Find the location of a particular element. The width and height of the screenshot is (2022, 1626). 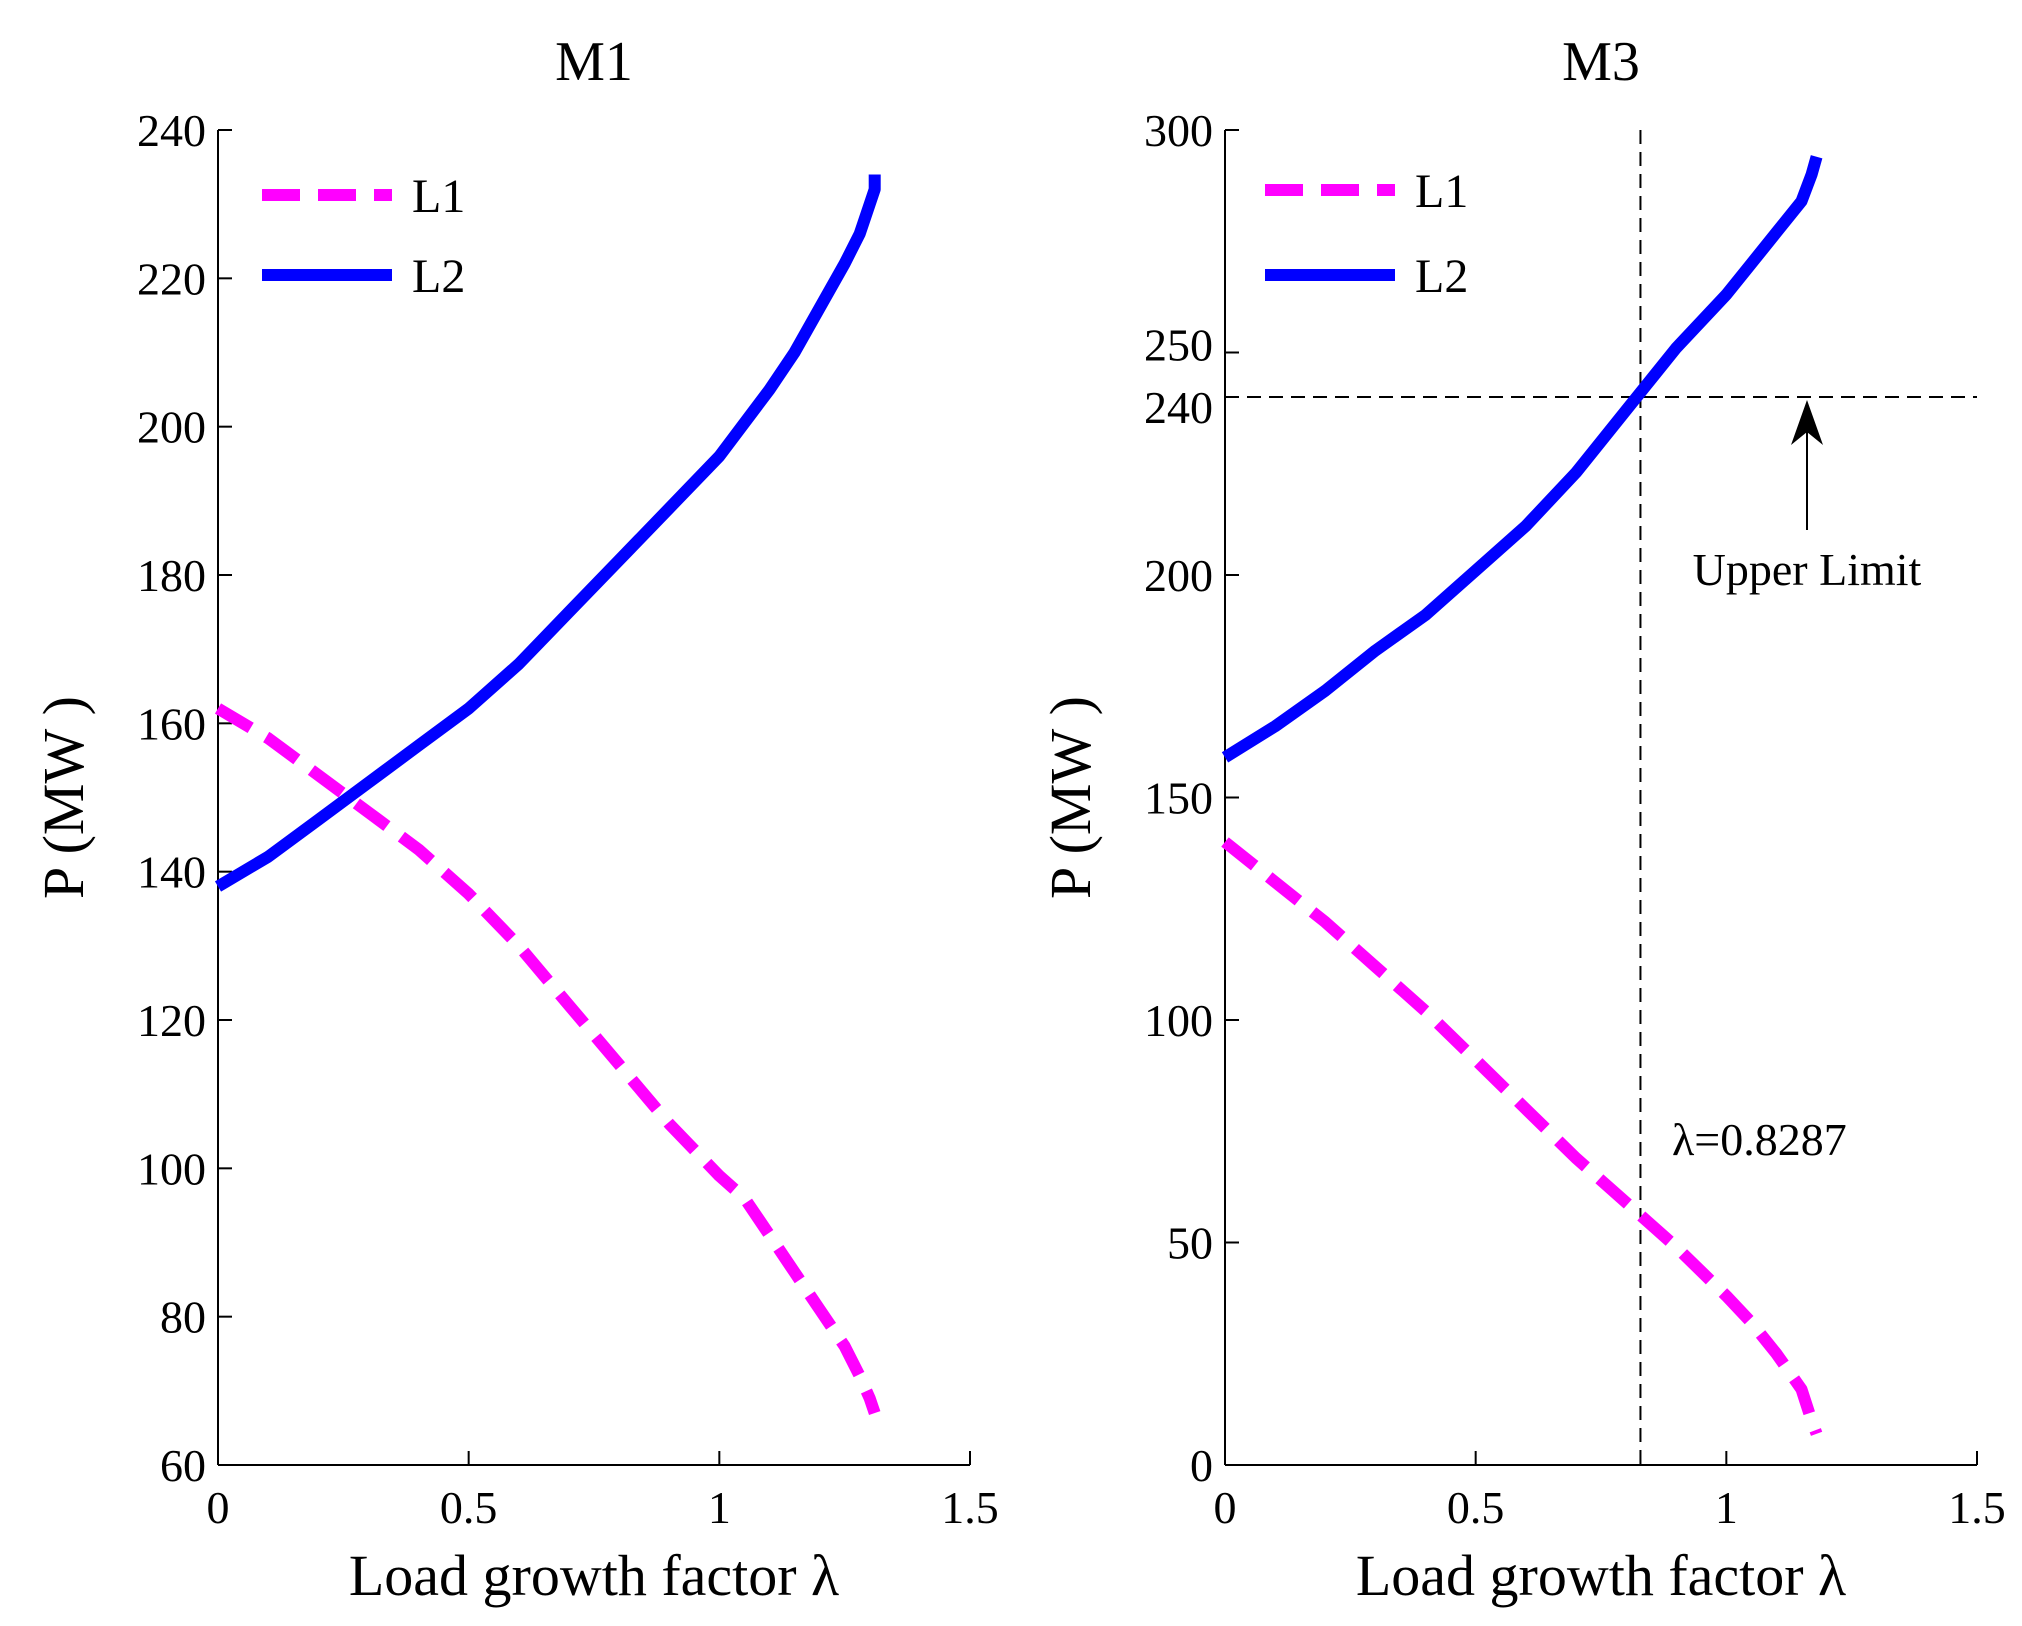

y-tick-label: 220 is located at coordinates (171, 278).